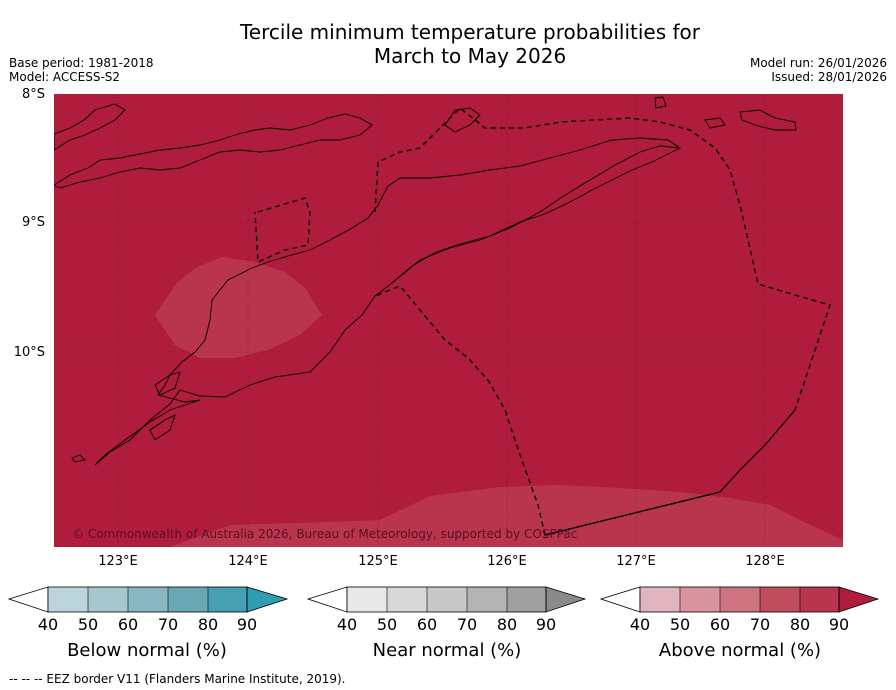  I want to click on lon-label-128e: 128°E, so click(765, 561).